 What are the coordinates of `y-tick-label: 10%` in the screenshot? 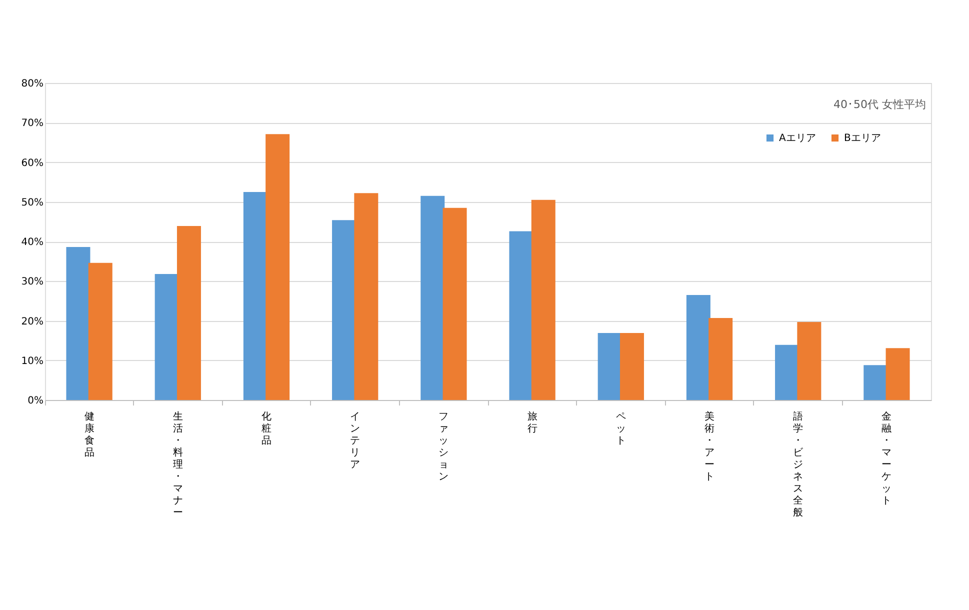 It's located at (32, 361).